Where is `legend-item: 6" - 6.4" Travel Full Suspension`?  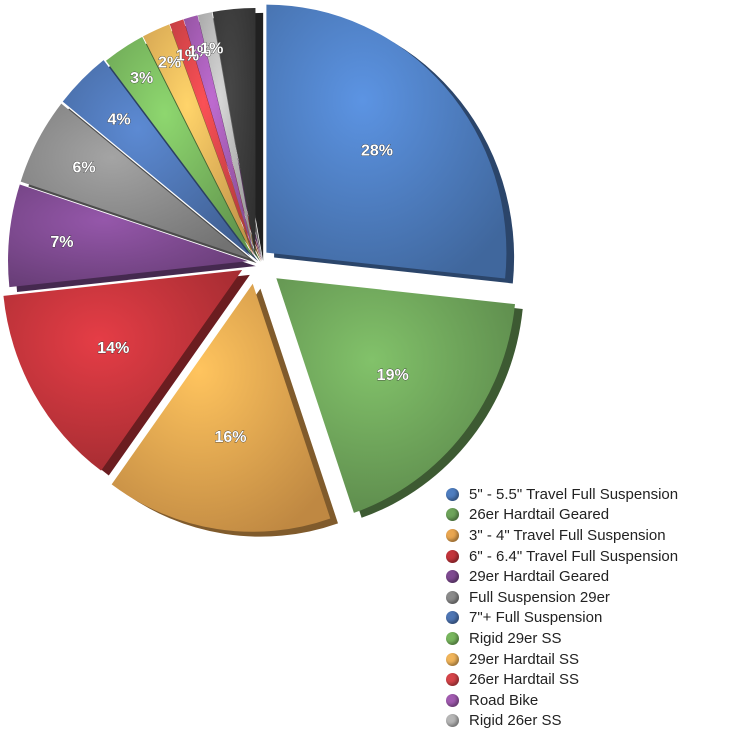
legend-item: 6" - 6.4" Travel Full Suspension is located at coordinates (560, 556).